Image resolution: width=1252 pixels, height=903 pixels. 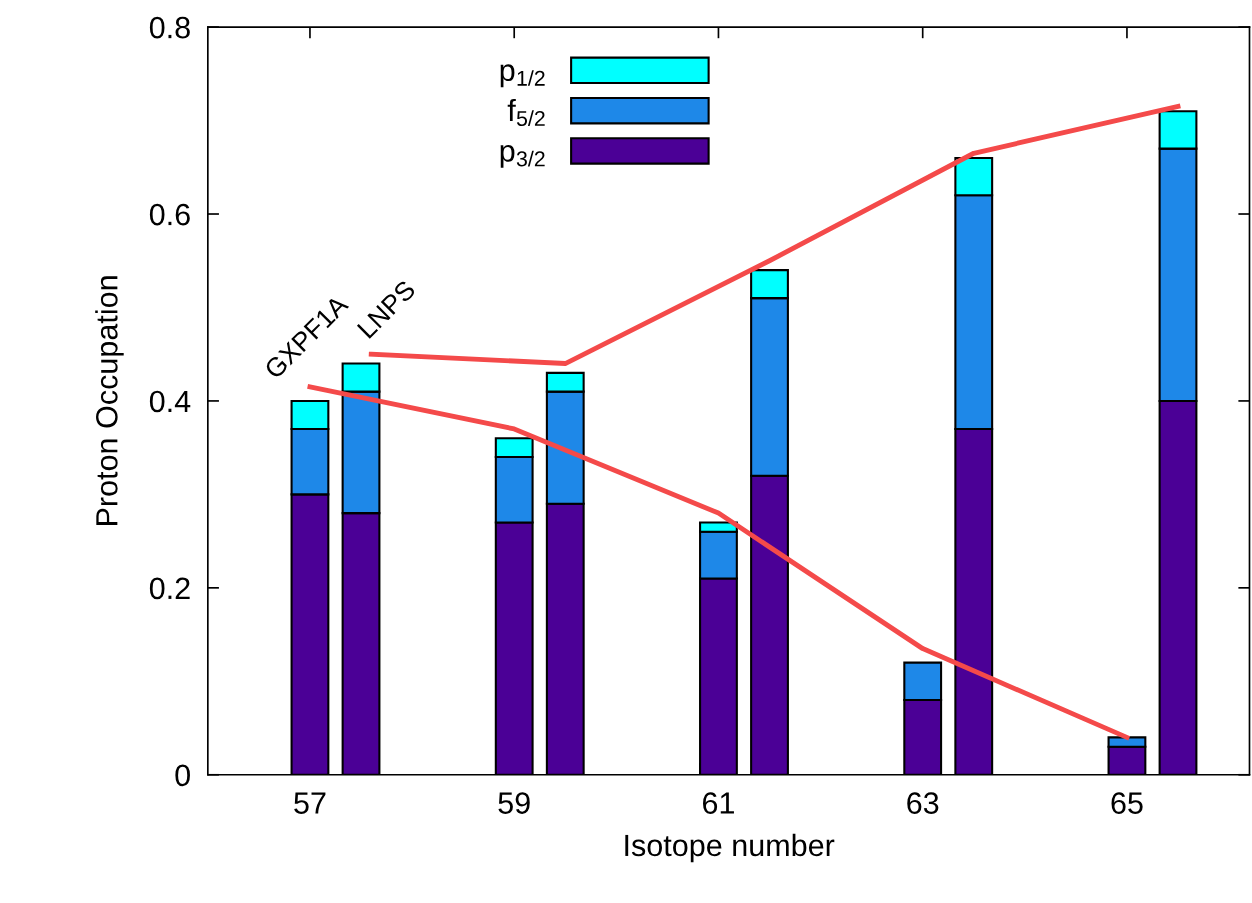 What do you see at coordinates (522, 156) in the screenshot?
I see `legend-label: p$_{3/2}$` at bounding box center [522, 156].